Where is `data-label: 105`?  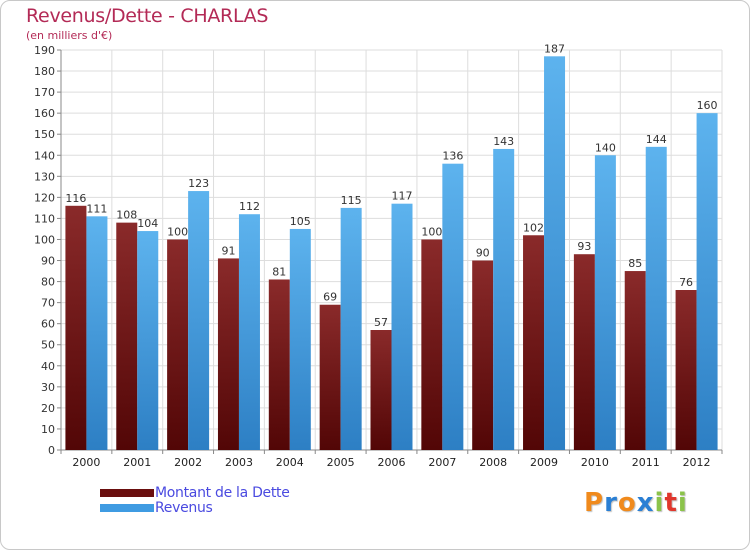 data-label: 105 is located at coordinates (300, 221).